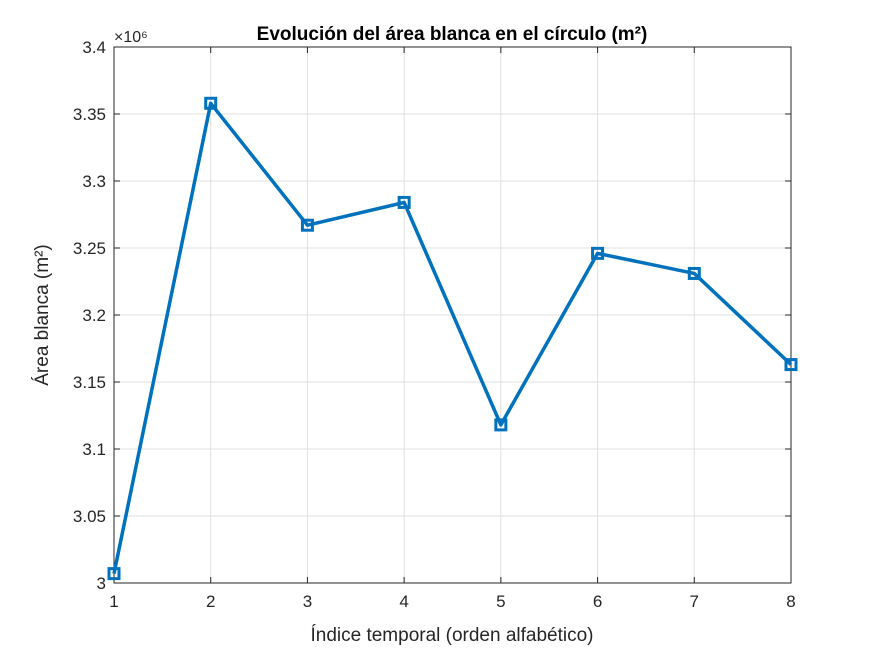  What do you see at coordinates (42, 315) in the screenshot?
I see `y-axis-title: Área blanca (m²)` at bounding box center [42, 315].